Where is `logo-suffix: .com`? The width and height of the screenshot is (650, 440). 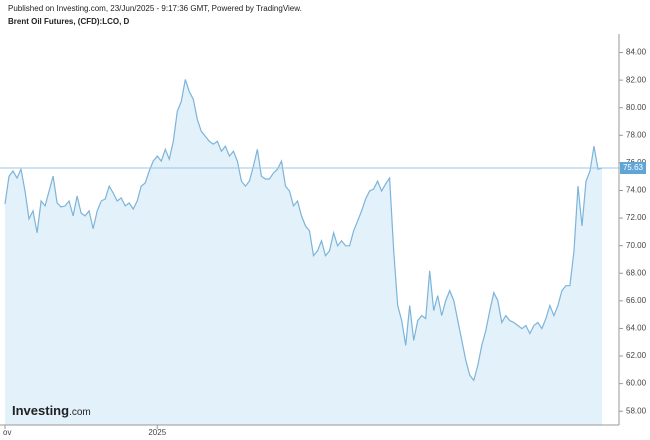
logo-suffix: .com is located at coordinates (80, 412).